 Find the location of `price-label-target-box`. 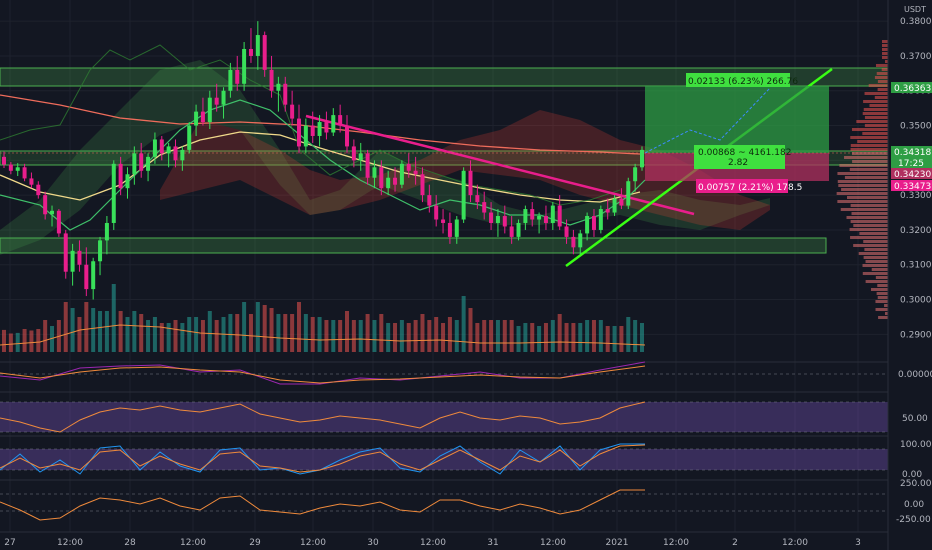

price-label-target-box is located at coordinates (911, 87).